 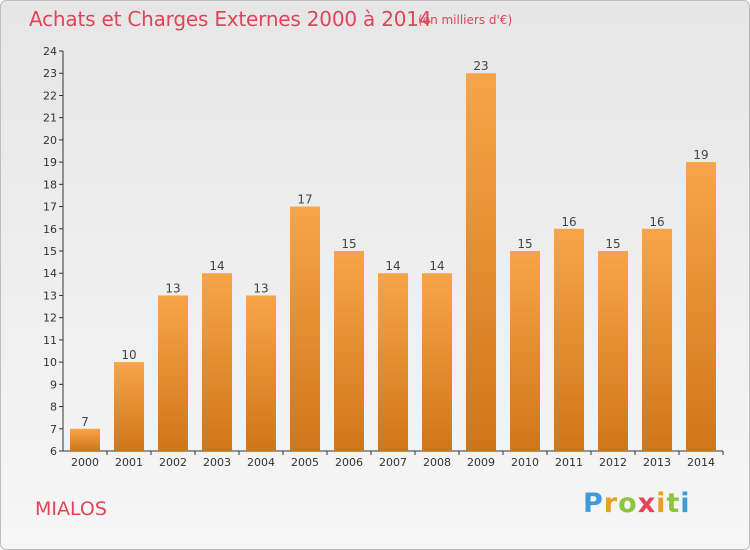 What do you see at coordinates (525, 462) in the screenshot?
I see `x-tick-label: 2010` at bounding box center [525, 462].